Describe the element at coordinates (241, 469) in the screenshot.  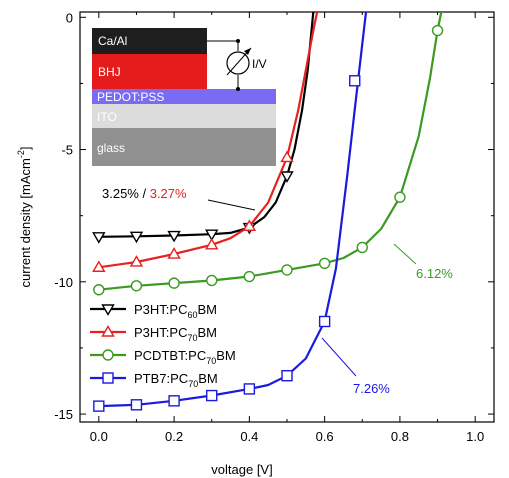
I see `x-axis-label: voltage [V]` at that location.